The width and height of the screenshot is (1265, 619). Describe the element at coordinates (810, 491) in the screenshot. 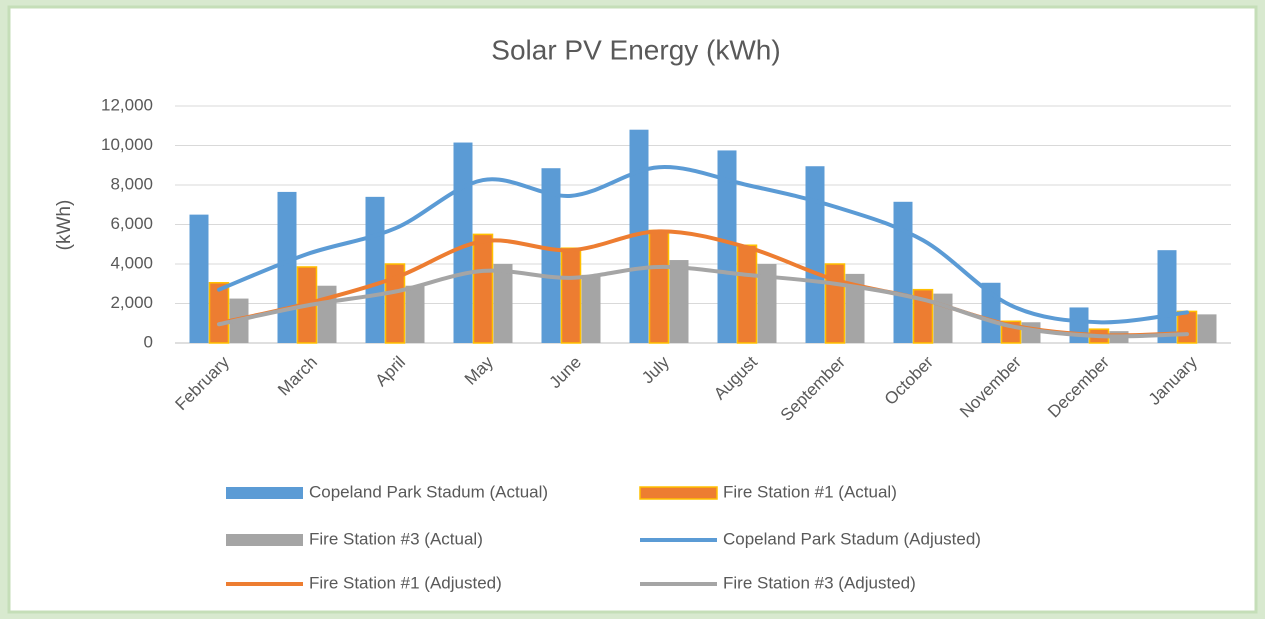

I see `legend-label: Fire Station #1 (Actual)` at that location.